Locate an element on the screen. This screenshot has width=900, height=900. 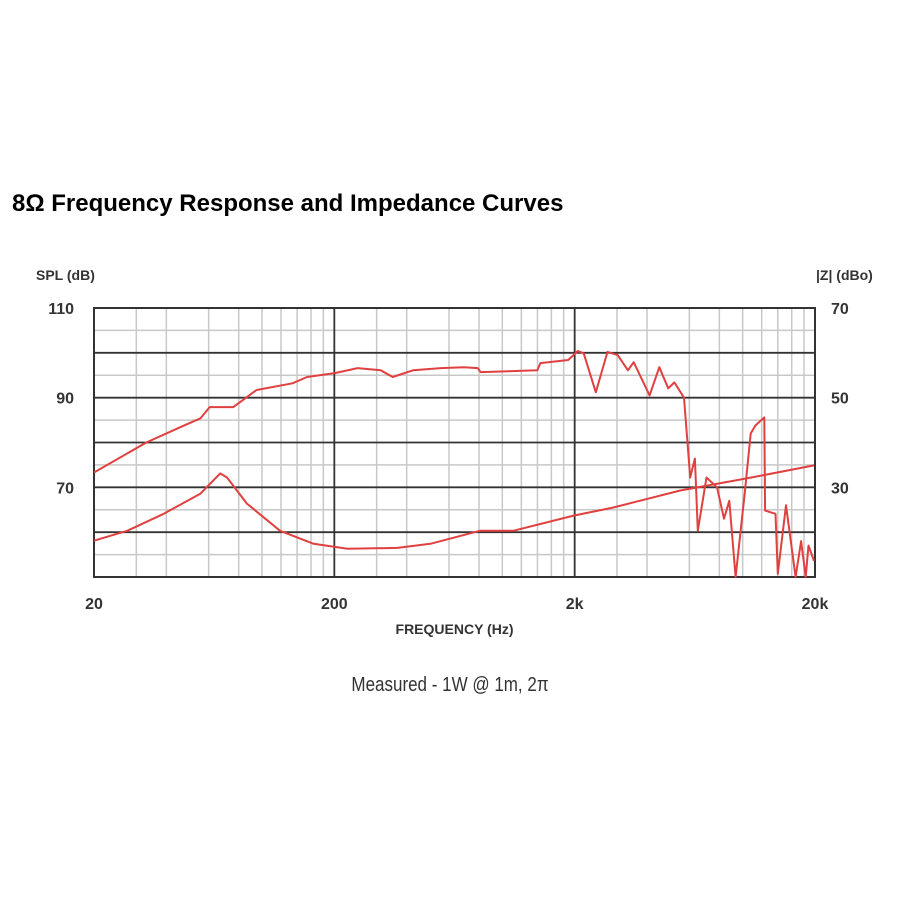
x-tick-label: 20k is located at coordinates (815, 604).